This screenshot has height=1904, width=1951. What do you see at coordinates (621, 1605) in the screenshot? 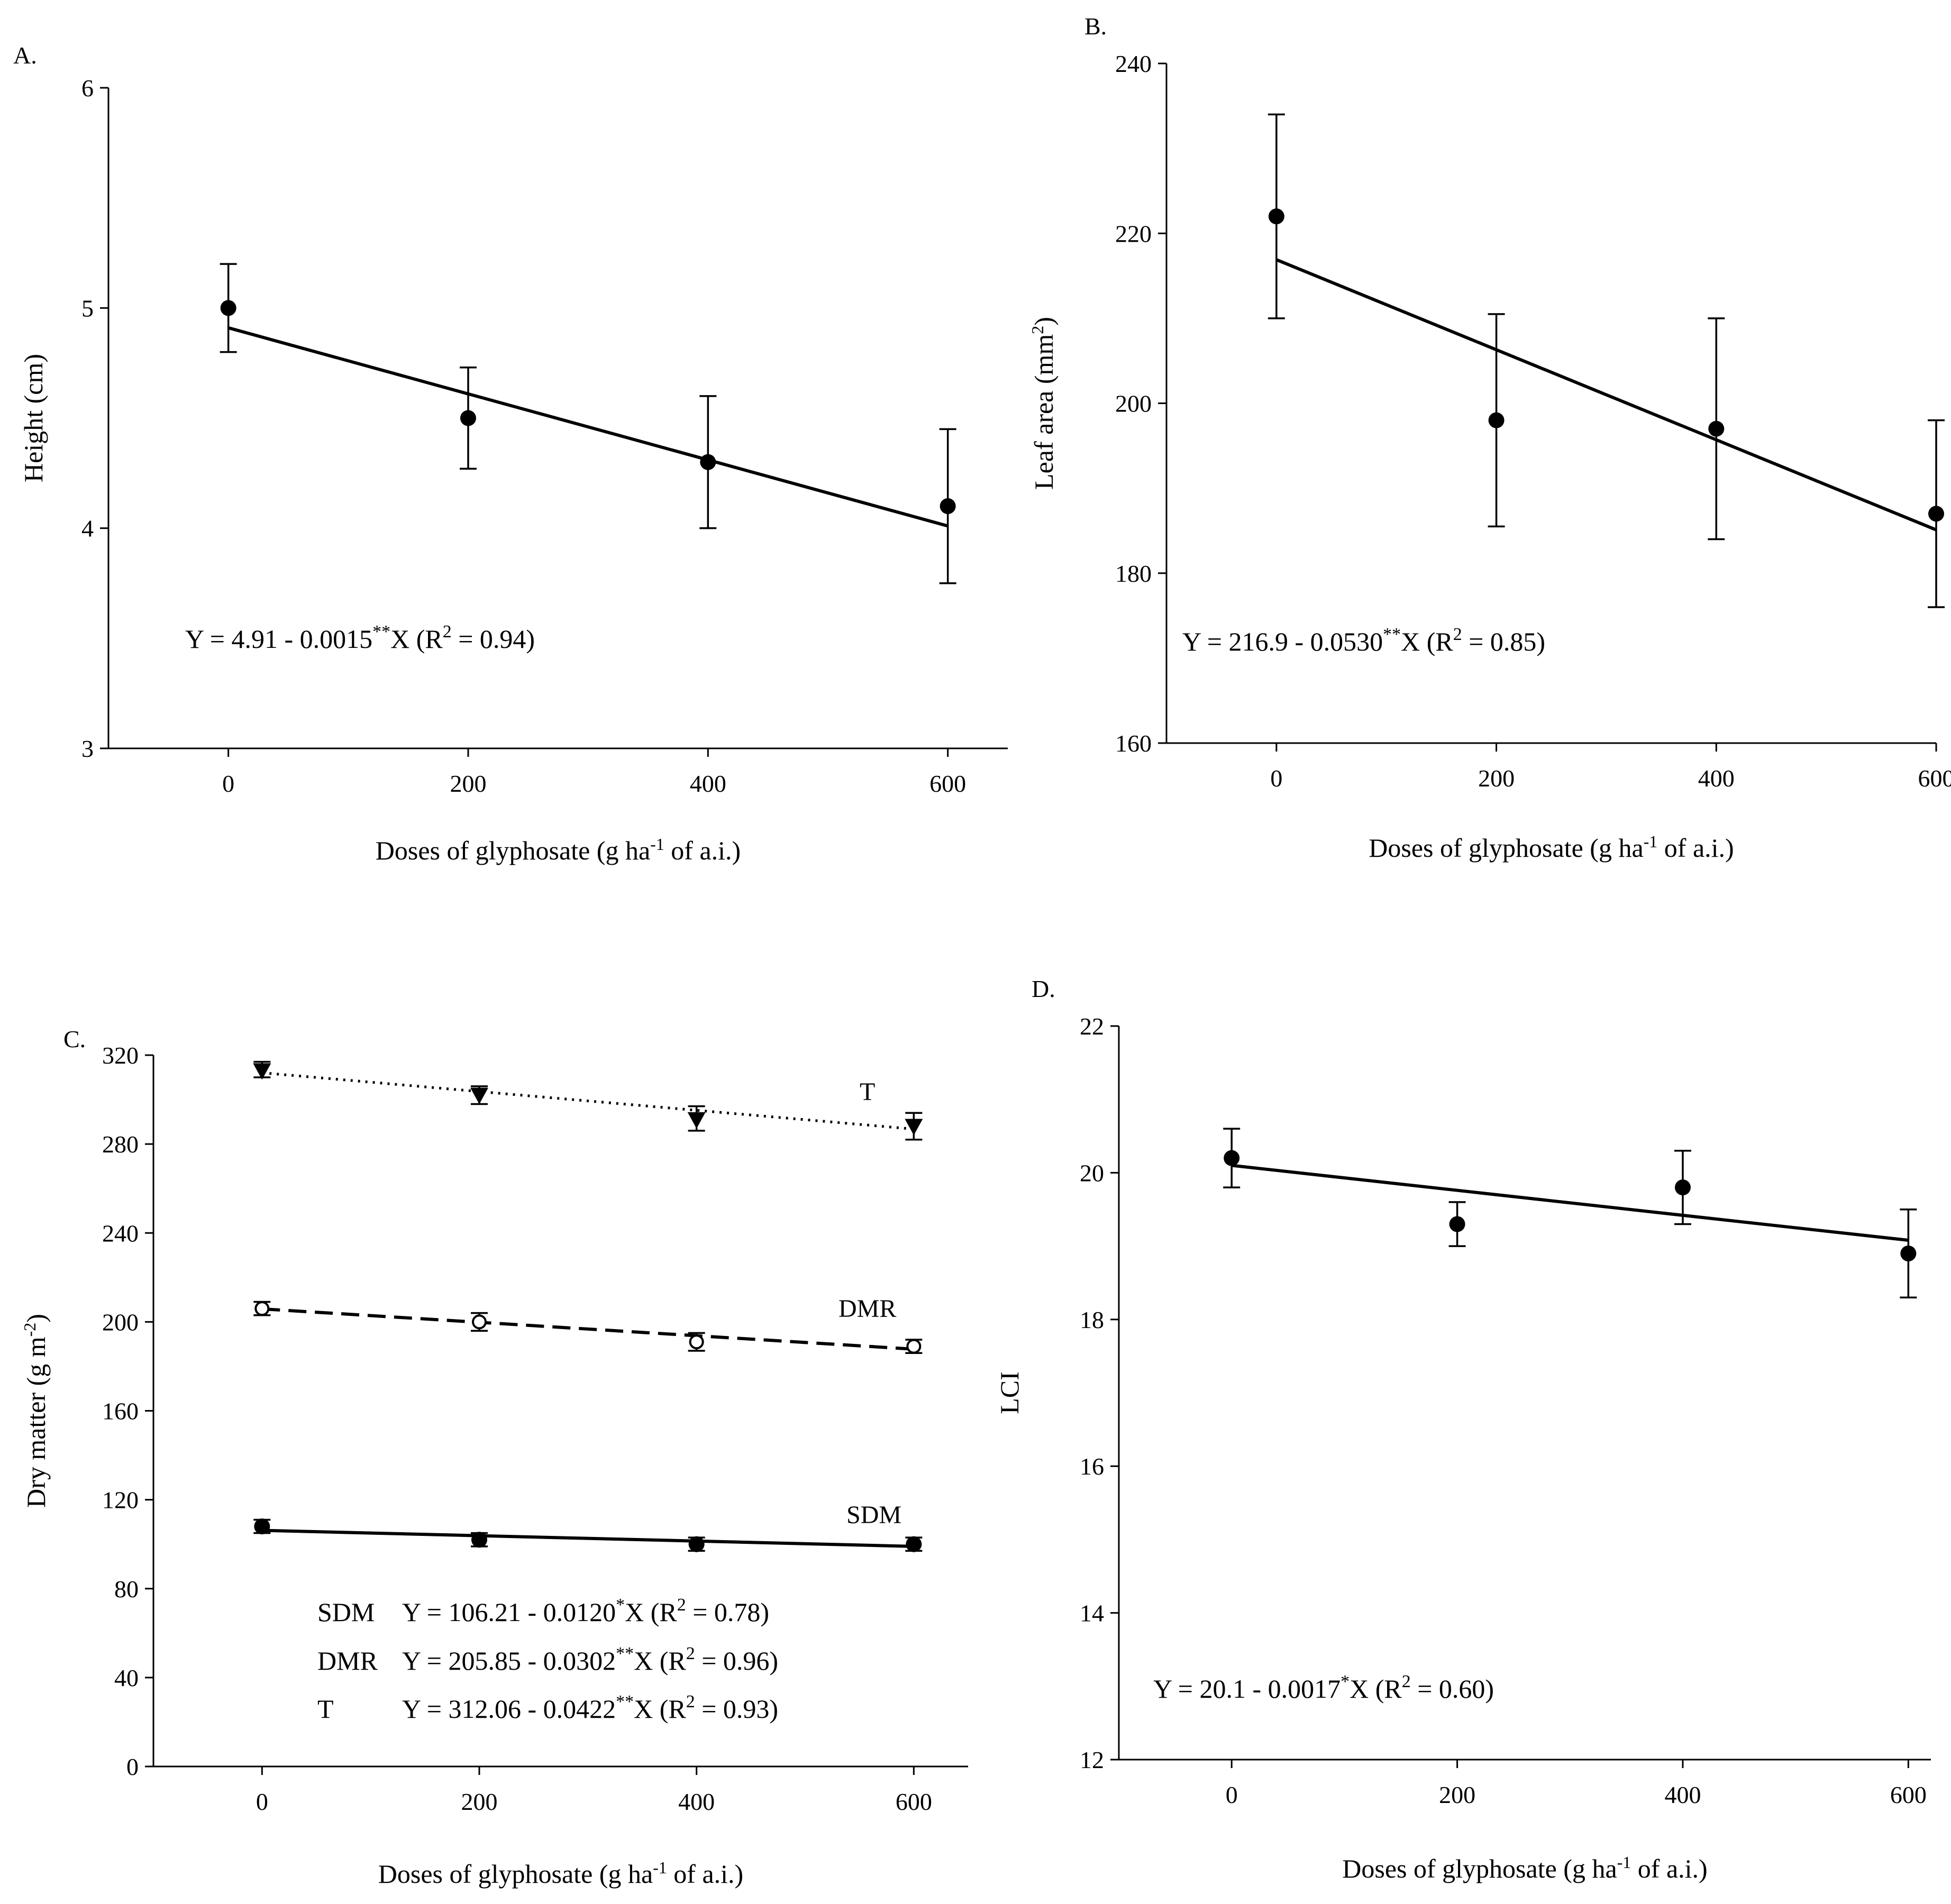
I see `equation-significance: *` at bounding box center [621, 1605].